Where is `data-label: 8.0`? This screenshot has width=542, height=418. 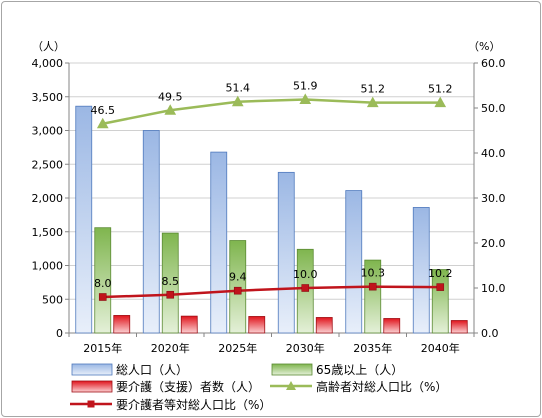 data-label: 8.0 is located at coordinates (103, 283).